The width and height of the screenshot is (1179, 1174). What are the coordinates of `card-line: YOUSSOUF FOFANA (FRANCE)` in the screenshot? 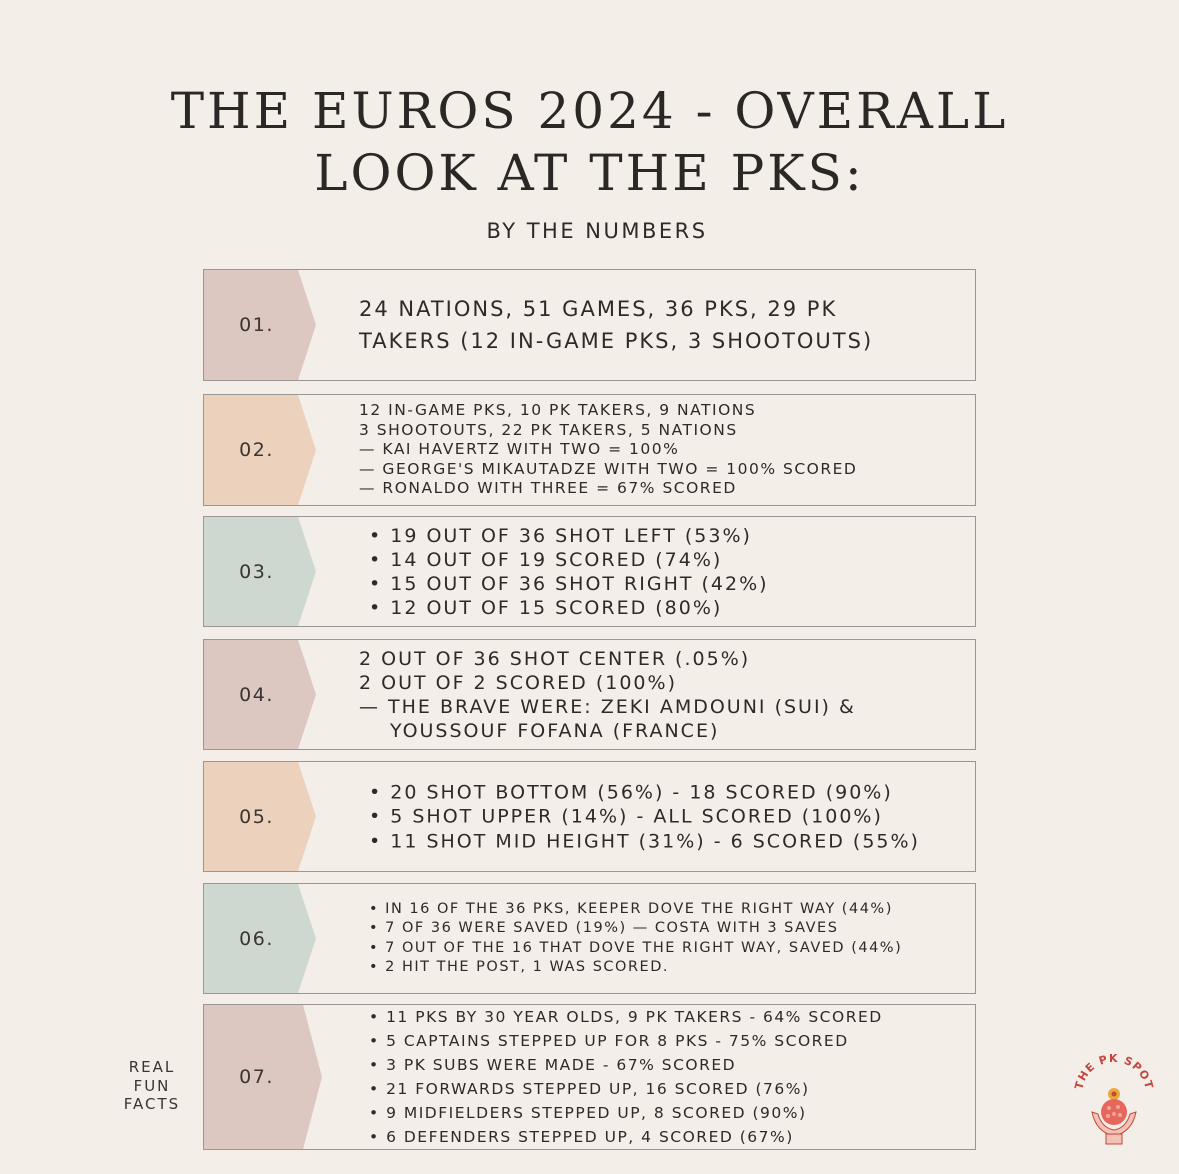 It's located at (555, 730).